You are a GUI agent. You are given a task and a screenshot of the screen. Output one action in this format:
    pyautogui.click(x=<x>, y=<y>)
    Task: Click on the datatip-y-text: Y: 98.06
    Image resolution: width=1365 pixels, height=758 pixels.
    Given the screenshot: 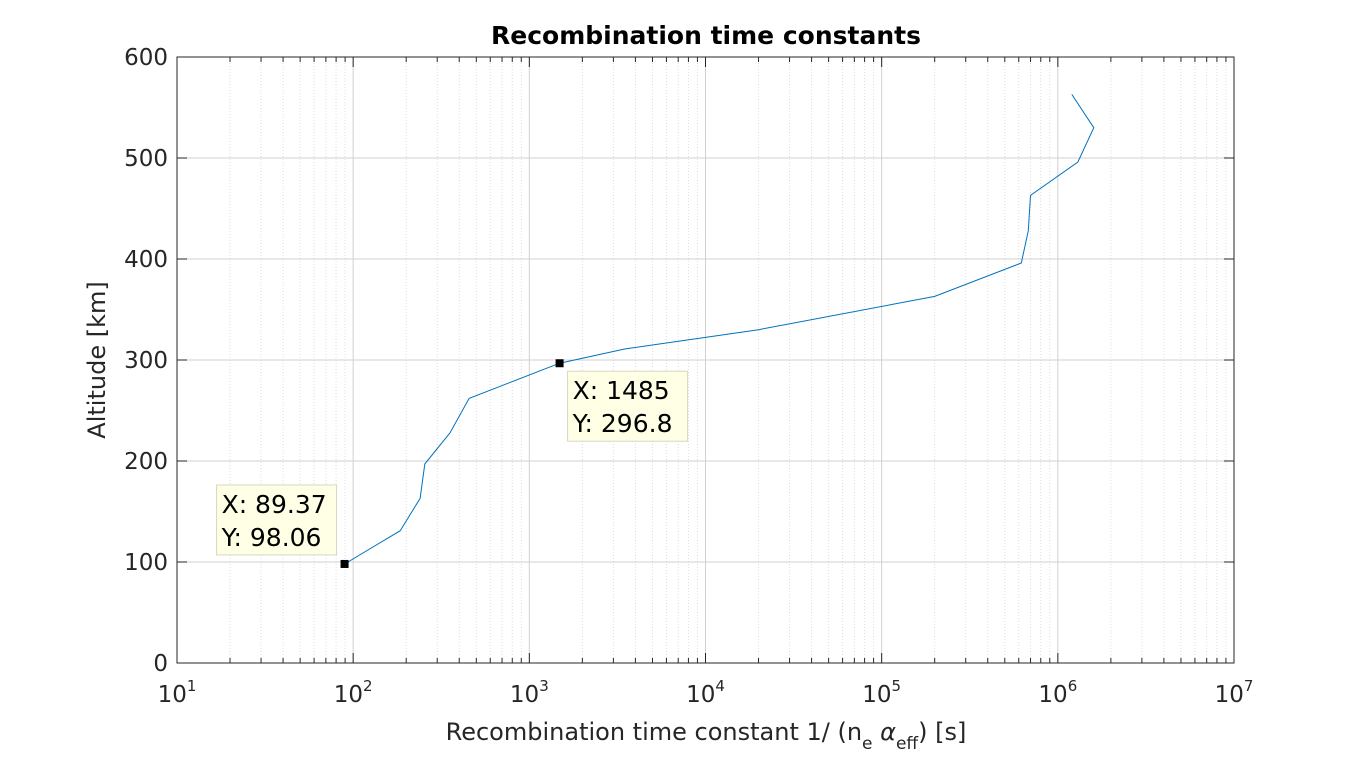 What is the action you would take?
    pyautogui.click(x=271, y=537)
    